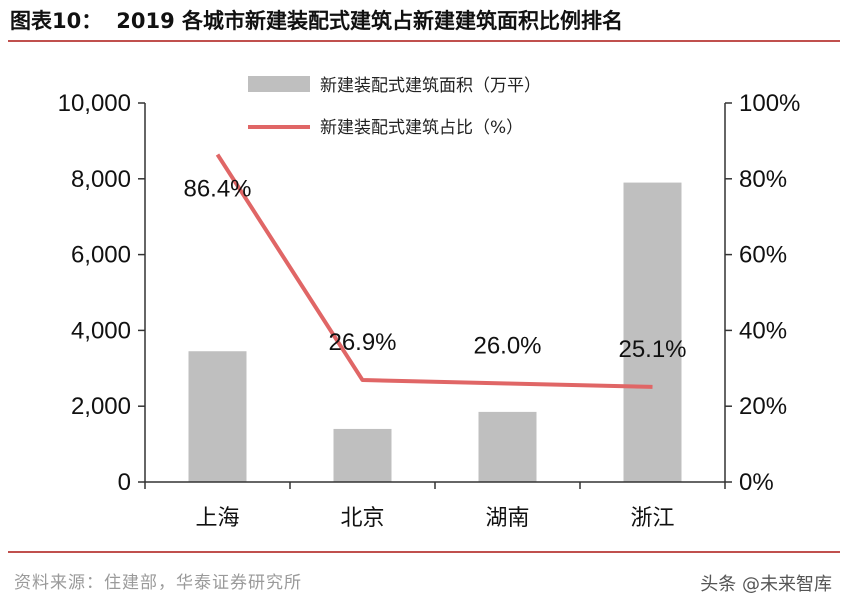 The height and width of the screenshot is (613, 848). What do you see at coordinates (763, 255) in the screenshot?
I see `right-tick-label: 60%` at bounding box center [763, 255].